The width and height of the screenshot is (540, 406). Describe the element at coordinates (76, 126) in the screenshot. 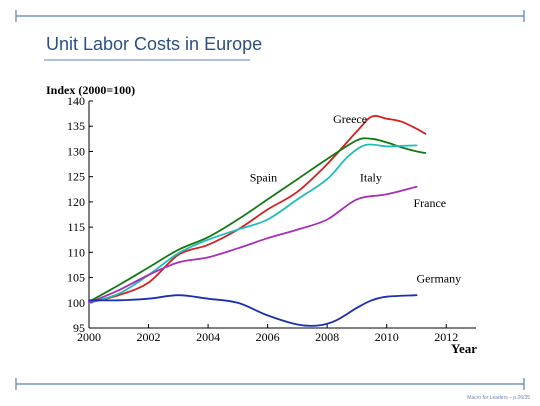

I see `y-tick-label: 135` at that location.